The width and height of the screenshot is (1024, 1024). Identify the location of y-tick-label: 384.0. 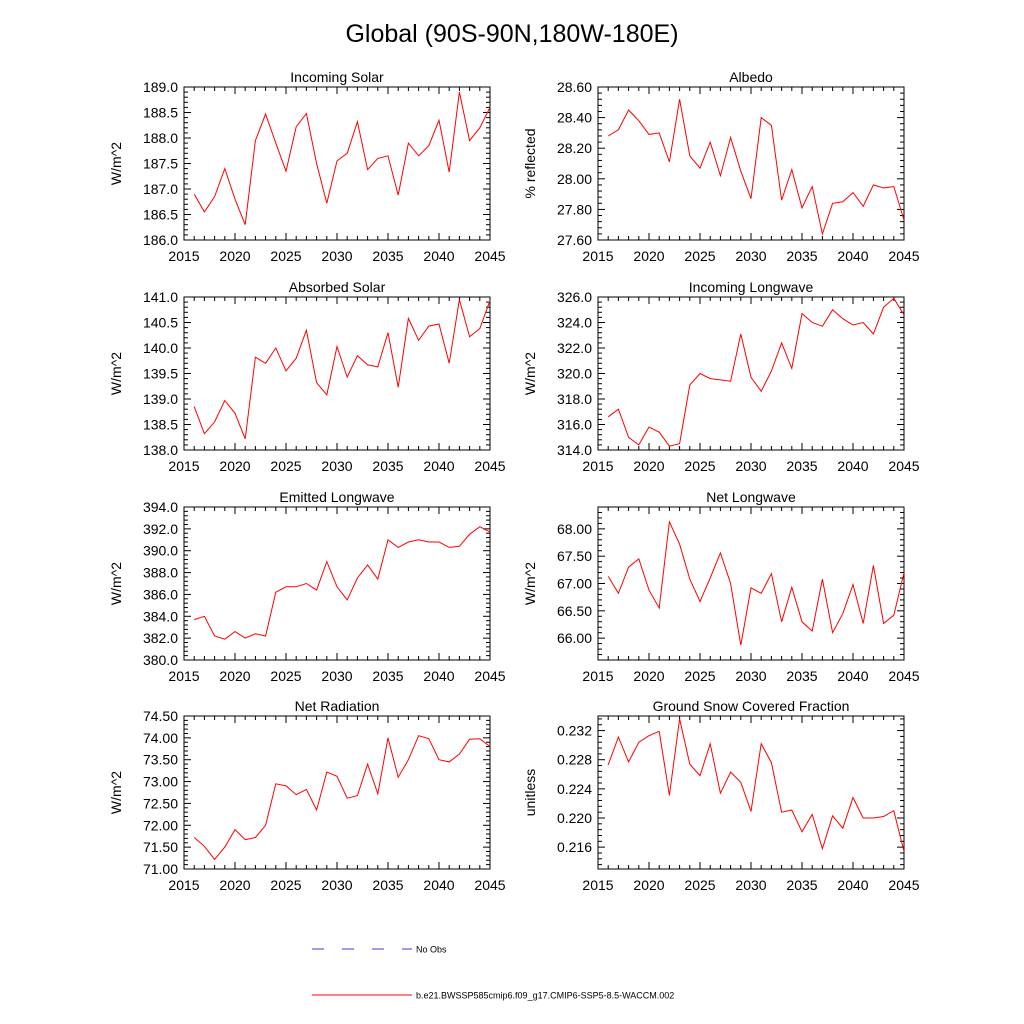
(160, 616).